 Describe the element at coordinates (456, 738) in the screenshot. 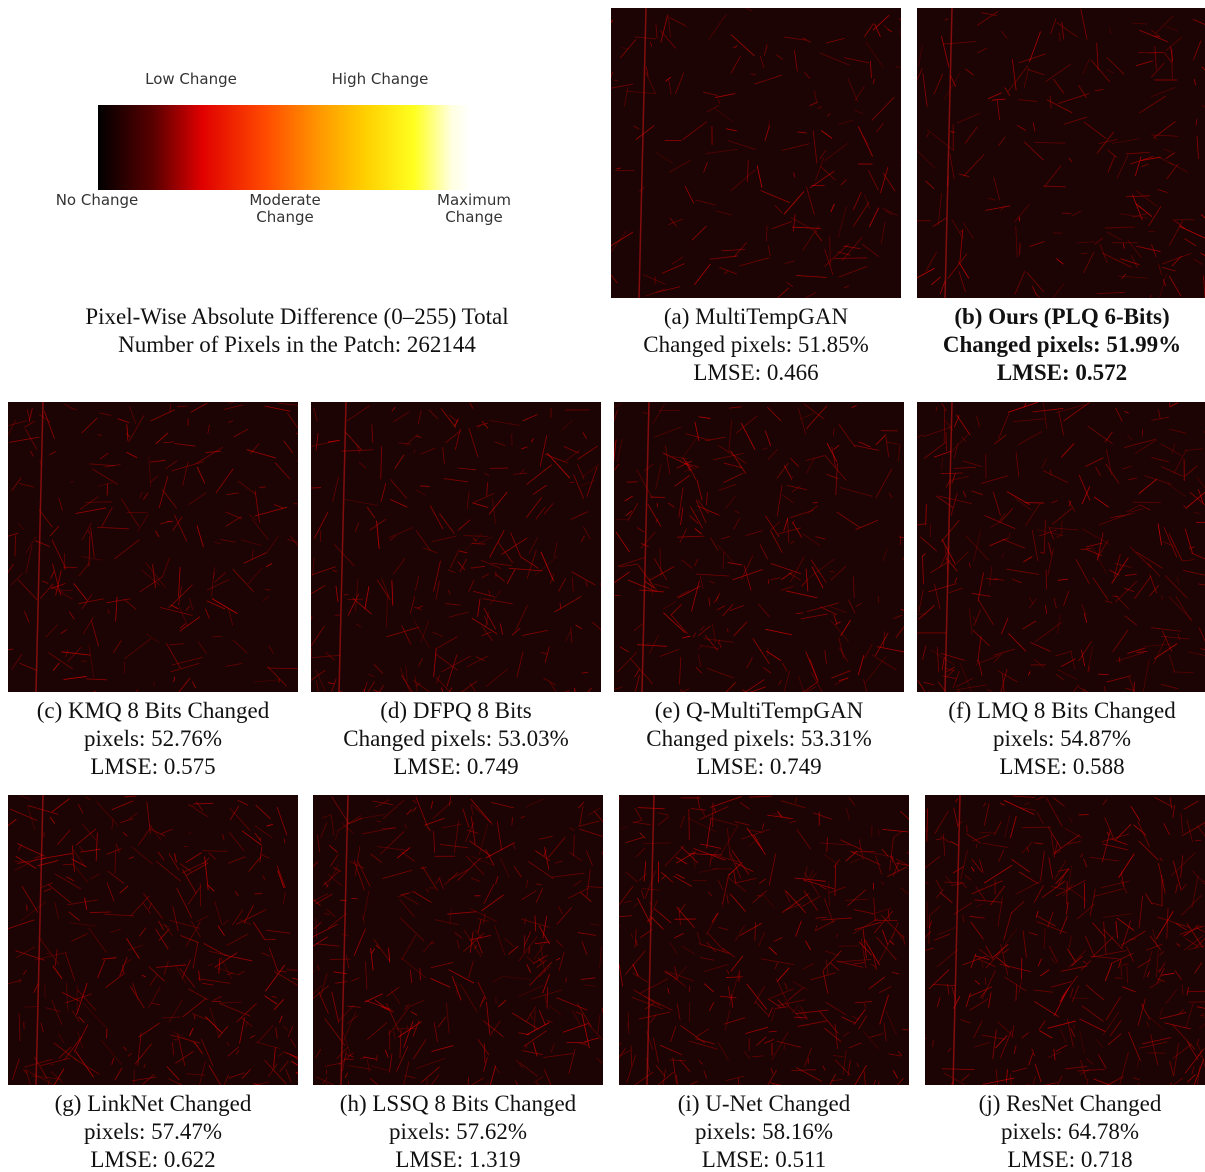

I see `caption-line: Changed pixels: 53.03%` at that location.